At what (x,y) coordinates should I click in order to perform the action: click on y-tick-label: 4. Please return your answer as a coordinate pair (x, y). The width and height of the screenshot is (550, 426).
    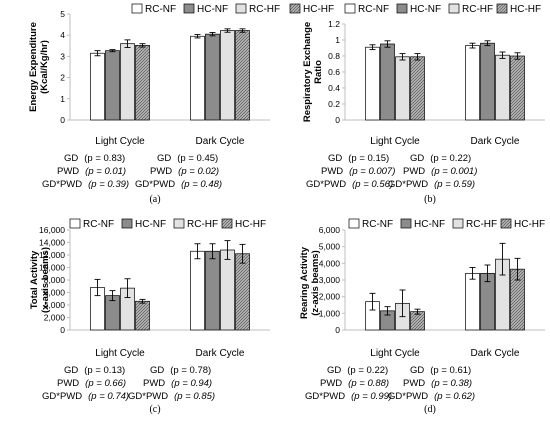
    Looking at the image, I should click on (62, 35).